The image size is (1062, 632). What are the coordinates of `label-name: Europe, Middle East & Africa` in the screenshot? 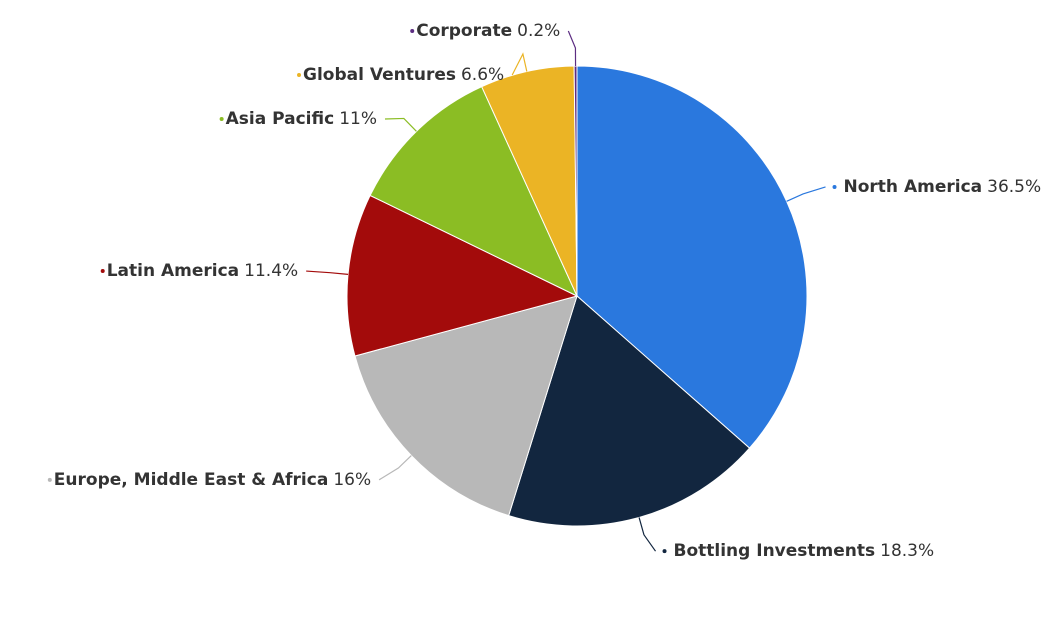 It's located at (191, 480).